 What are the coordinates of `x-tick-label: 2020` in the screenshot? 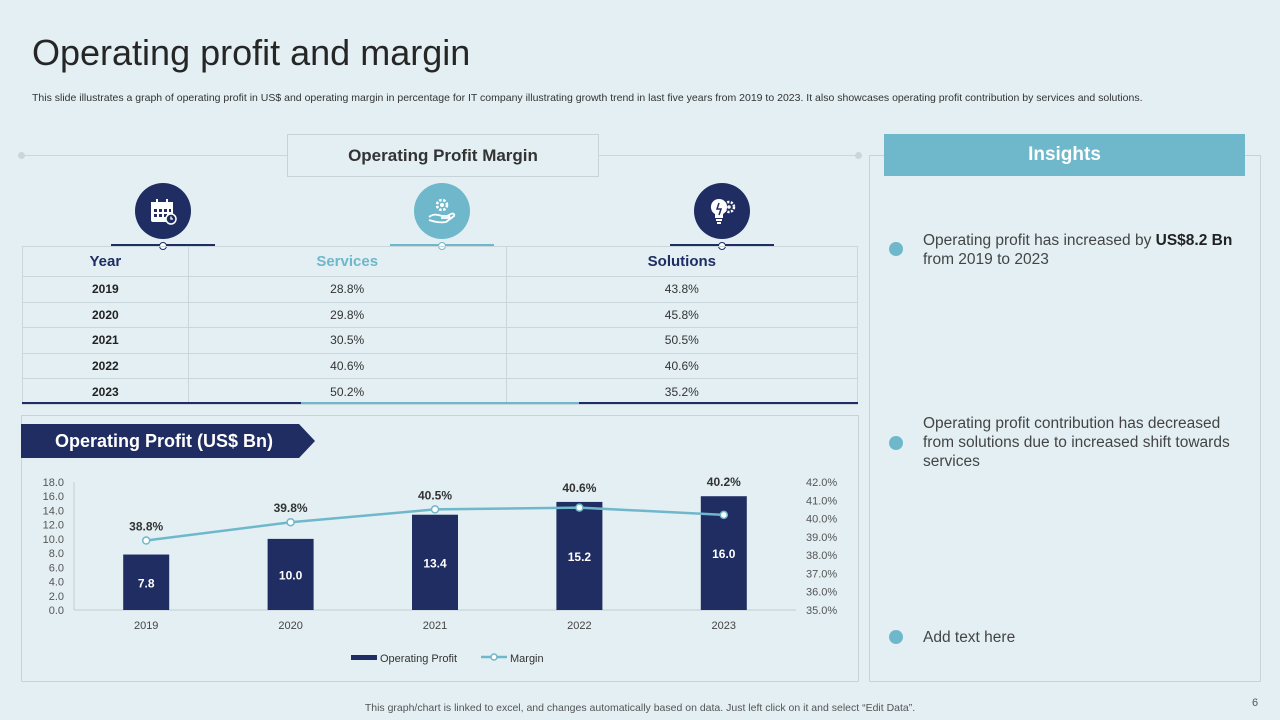 It's located at (290, 626).